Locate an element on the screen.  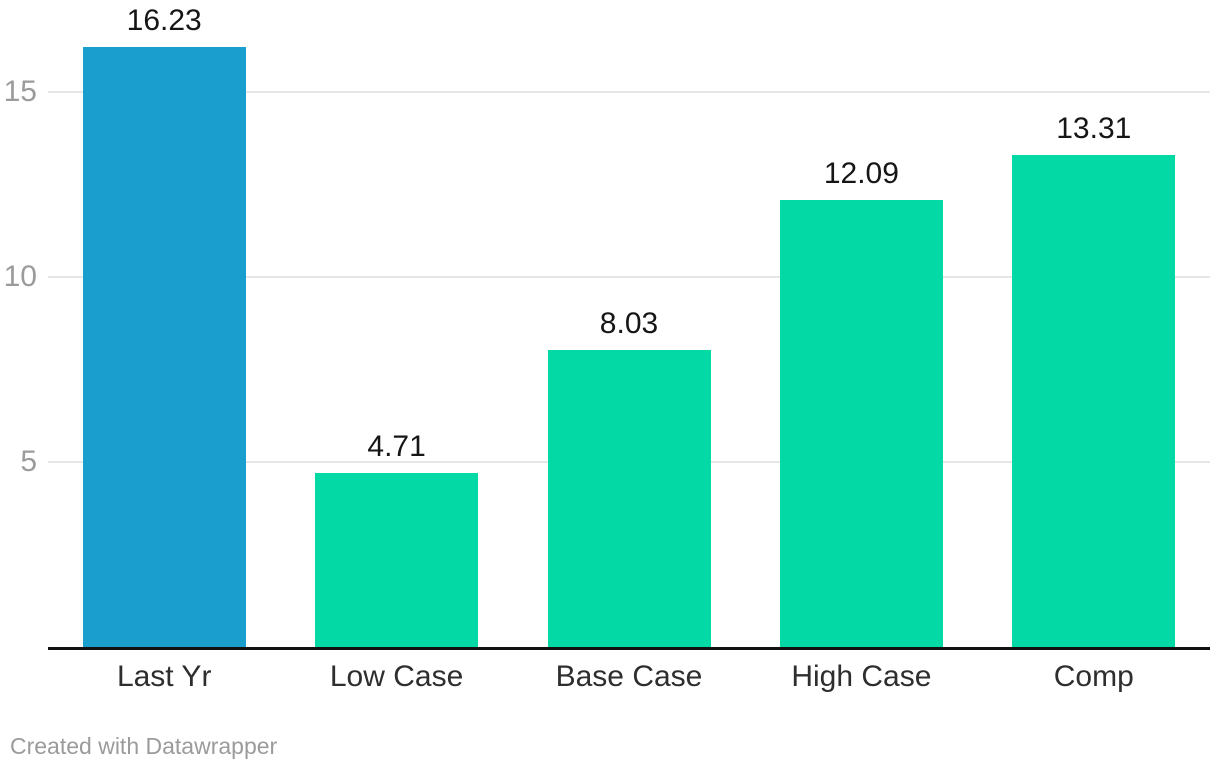
x-axis-label: Last Yr is located at coordinates (164, 676).